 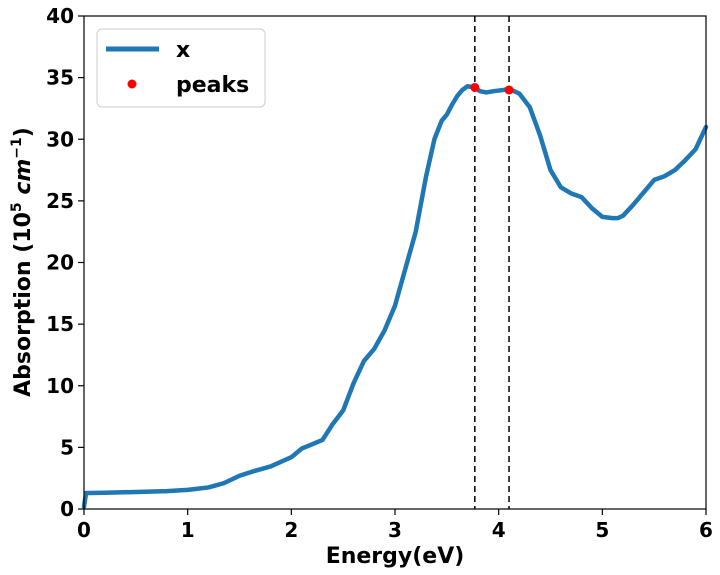 What do you see at coordinates (67, 509) in the screenshot?
I see `y-tick-label-0: 0` at bounding box center [67, 509].